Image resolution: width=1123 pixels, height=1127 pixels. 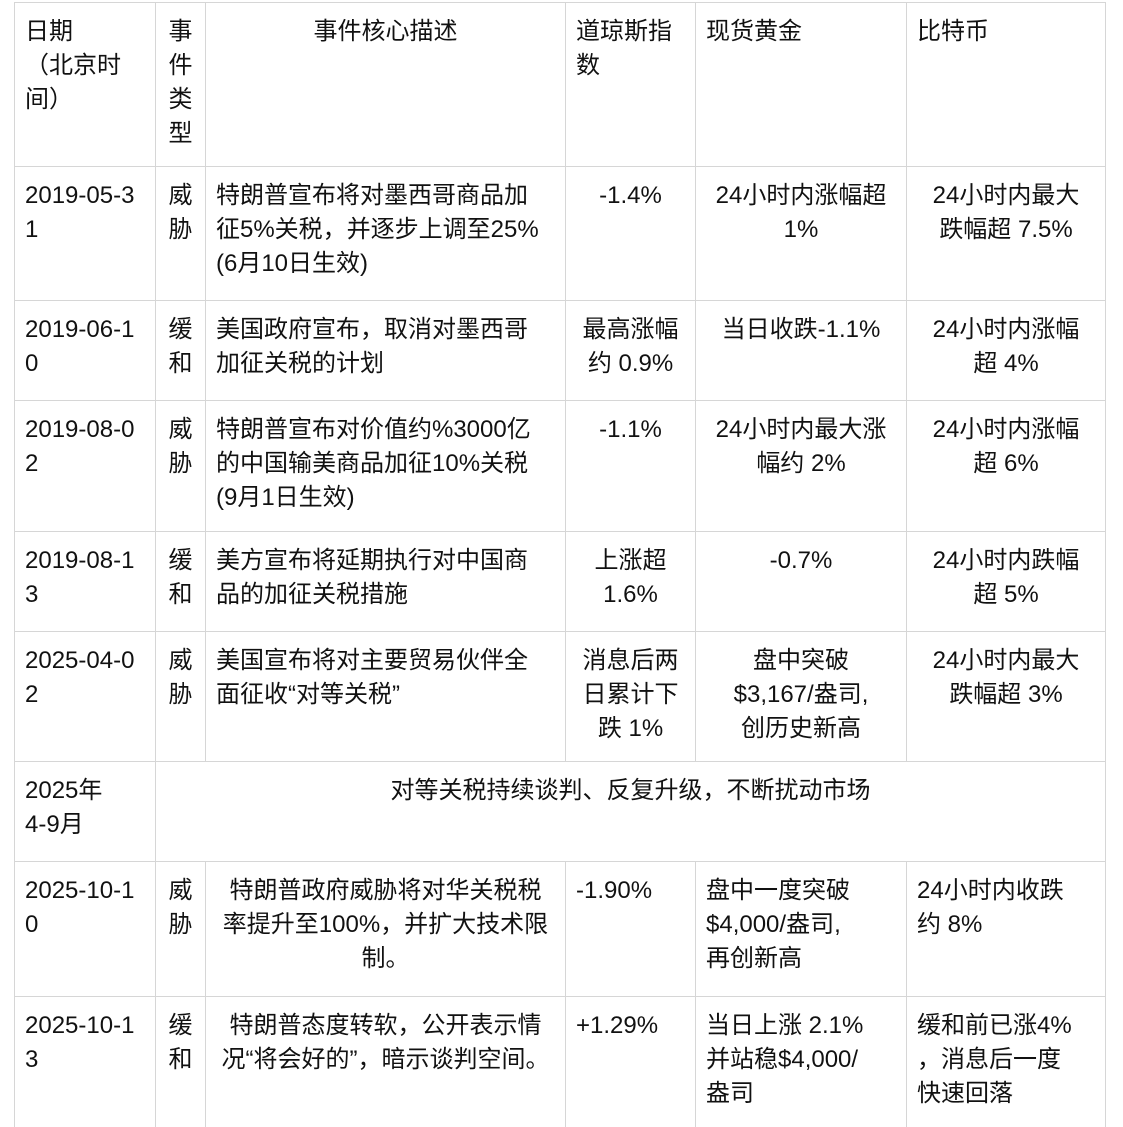 What do you see at coordinates (801, 466) in the screenshot?
I see `gold-cell: 24小时内最大涨 幅约 2%` at bounding box center [801, 466].